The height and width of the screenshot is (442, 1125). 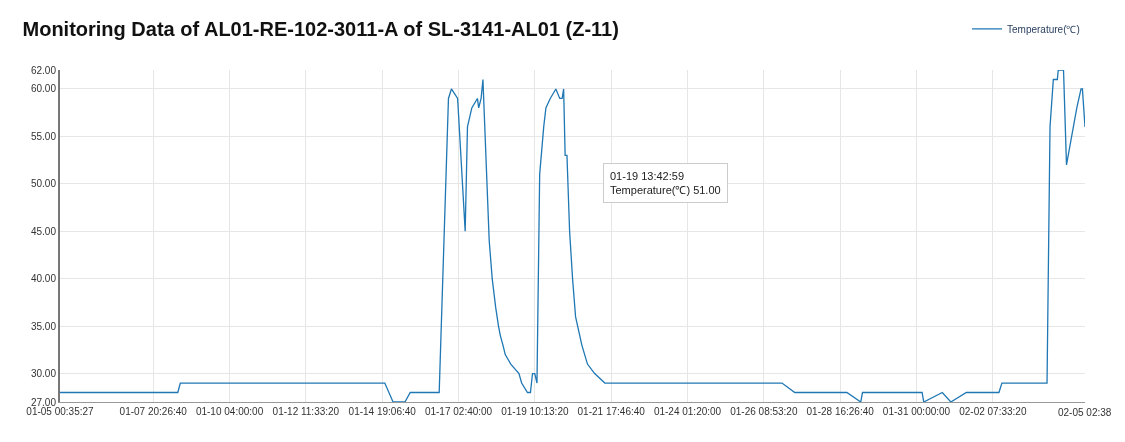 I want to click on x-tick-label: 01-21 17:46:40, so click(x=611, y=411).